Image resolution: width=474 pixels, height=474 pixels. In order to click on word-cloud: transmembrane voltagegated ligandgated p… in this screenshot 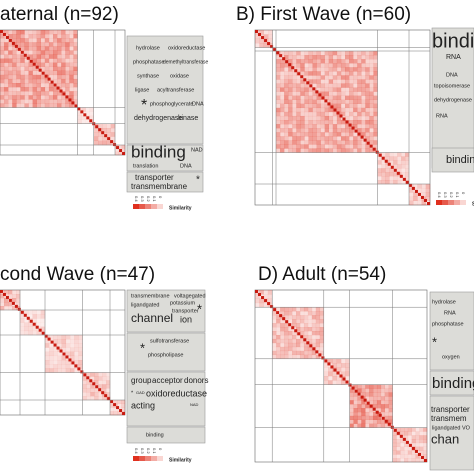, I will do `click(169, 365)`.